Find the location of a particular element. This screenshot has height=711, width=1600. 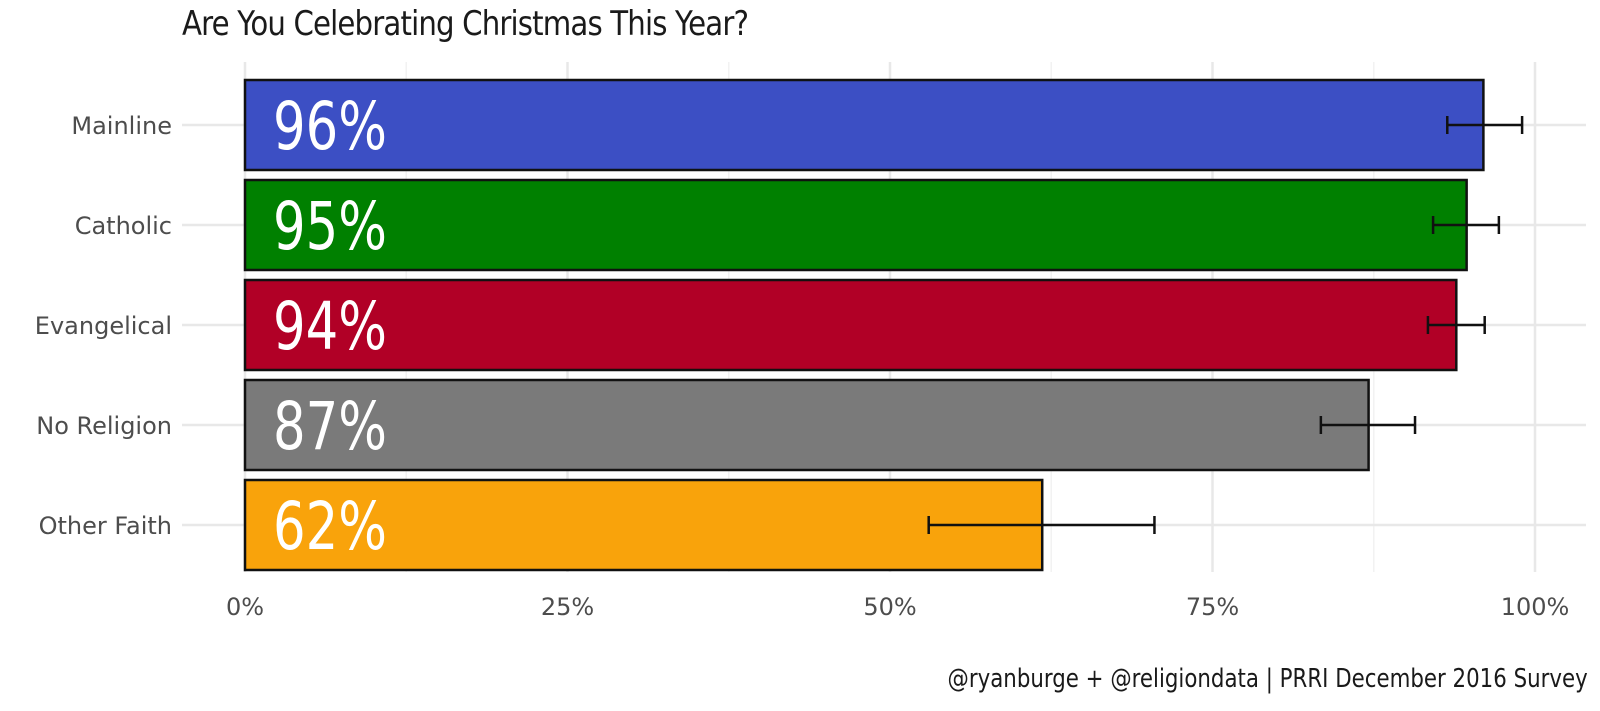

value-labels: 96% 95% 94% 87% 62% is located at coordinates (330, 326).